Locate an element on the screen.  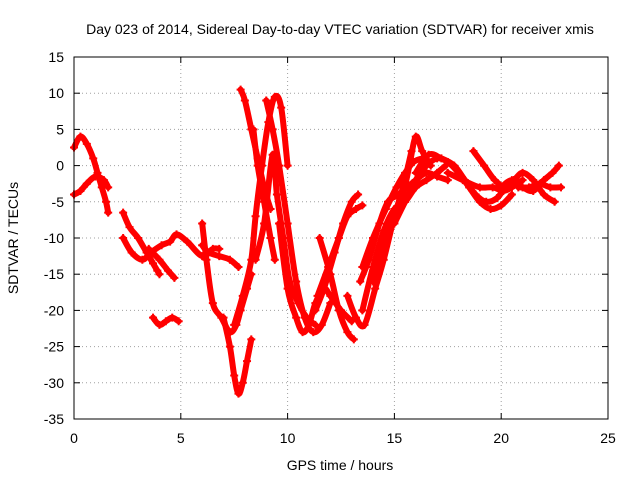
y-tick-label: 5 is located at coordinates (60, 129).